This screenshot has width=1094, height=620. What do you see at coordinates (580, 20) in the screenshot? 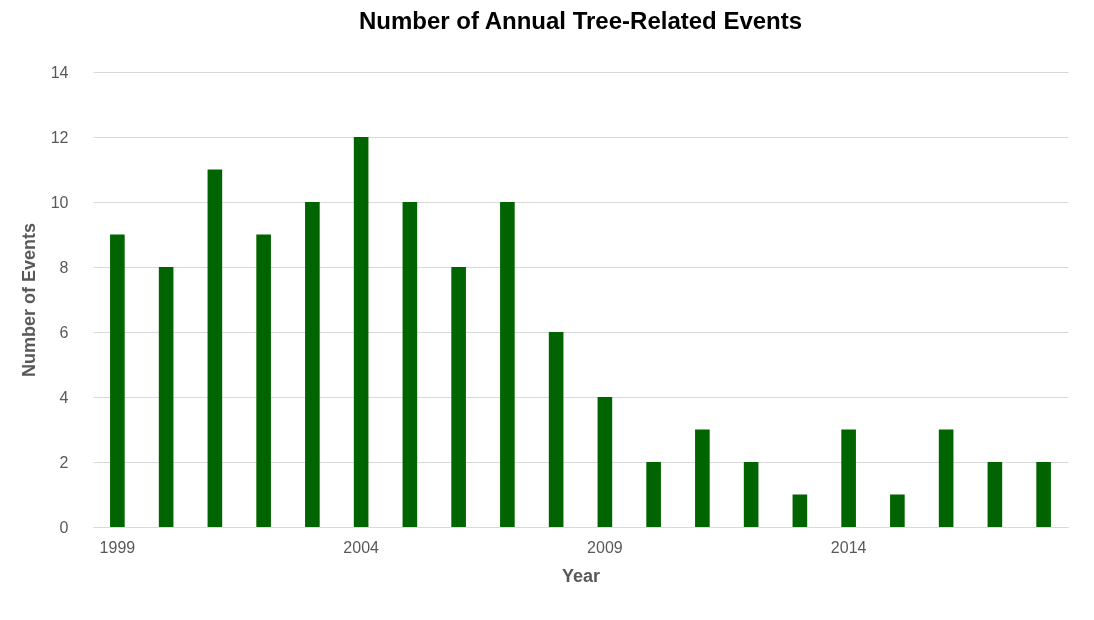
I see `chart-title: Number of Annual Tree-Related Events` at bounding box center [580, 20].